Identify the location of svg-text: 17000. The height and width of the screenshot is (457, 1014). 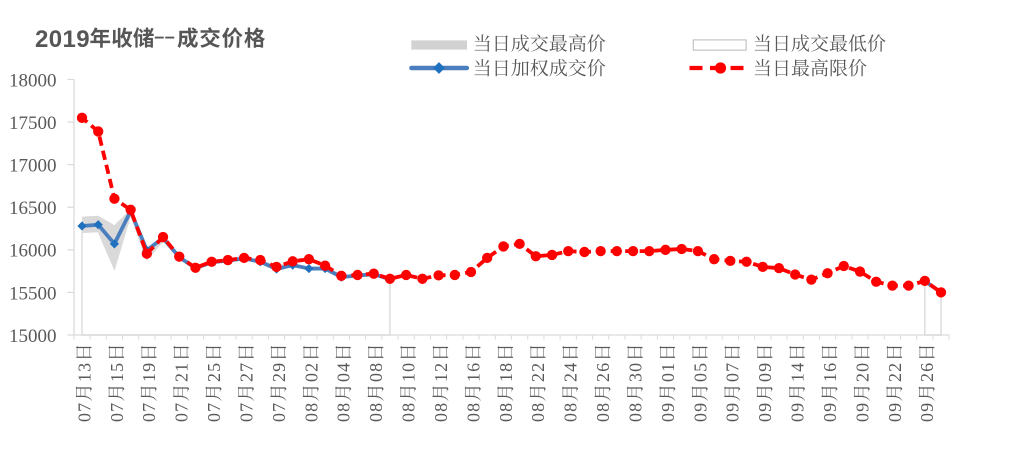
(33, 166).